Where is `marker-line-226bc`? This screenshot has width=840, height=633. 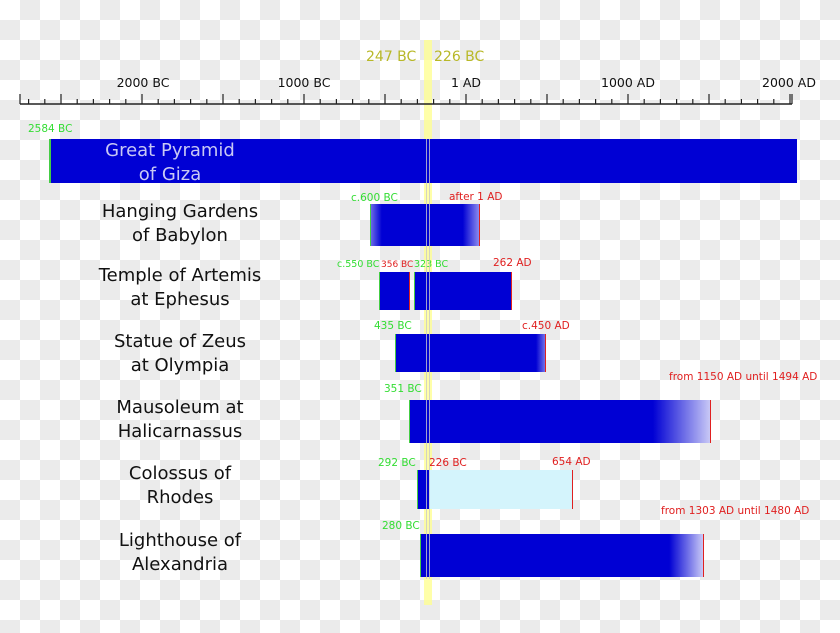
marker-line-226bc is located at coordinates (429, 359).